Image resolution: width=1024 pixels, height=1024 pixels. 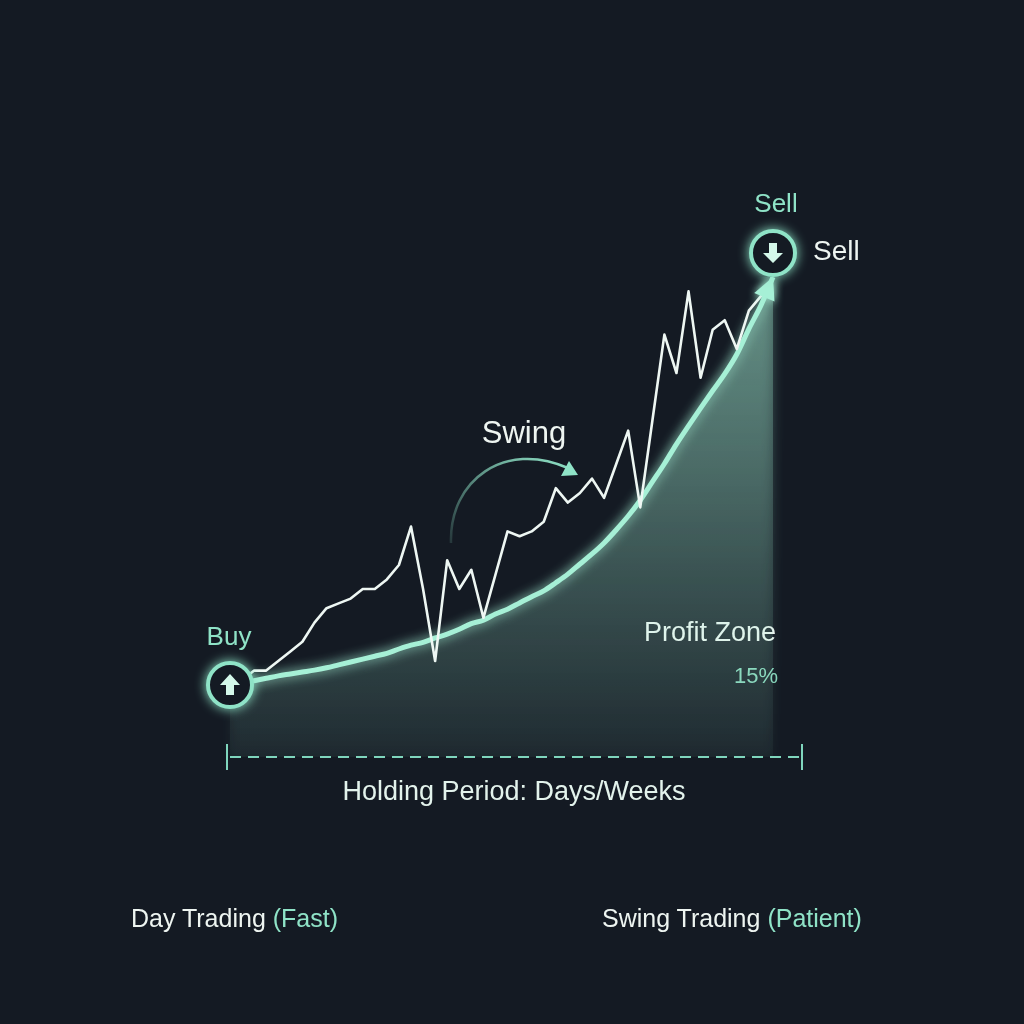 I want to click on text: Day Trading (Fast), so click(x=235, y=918).